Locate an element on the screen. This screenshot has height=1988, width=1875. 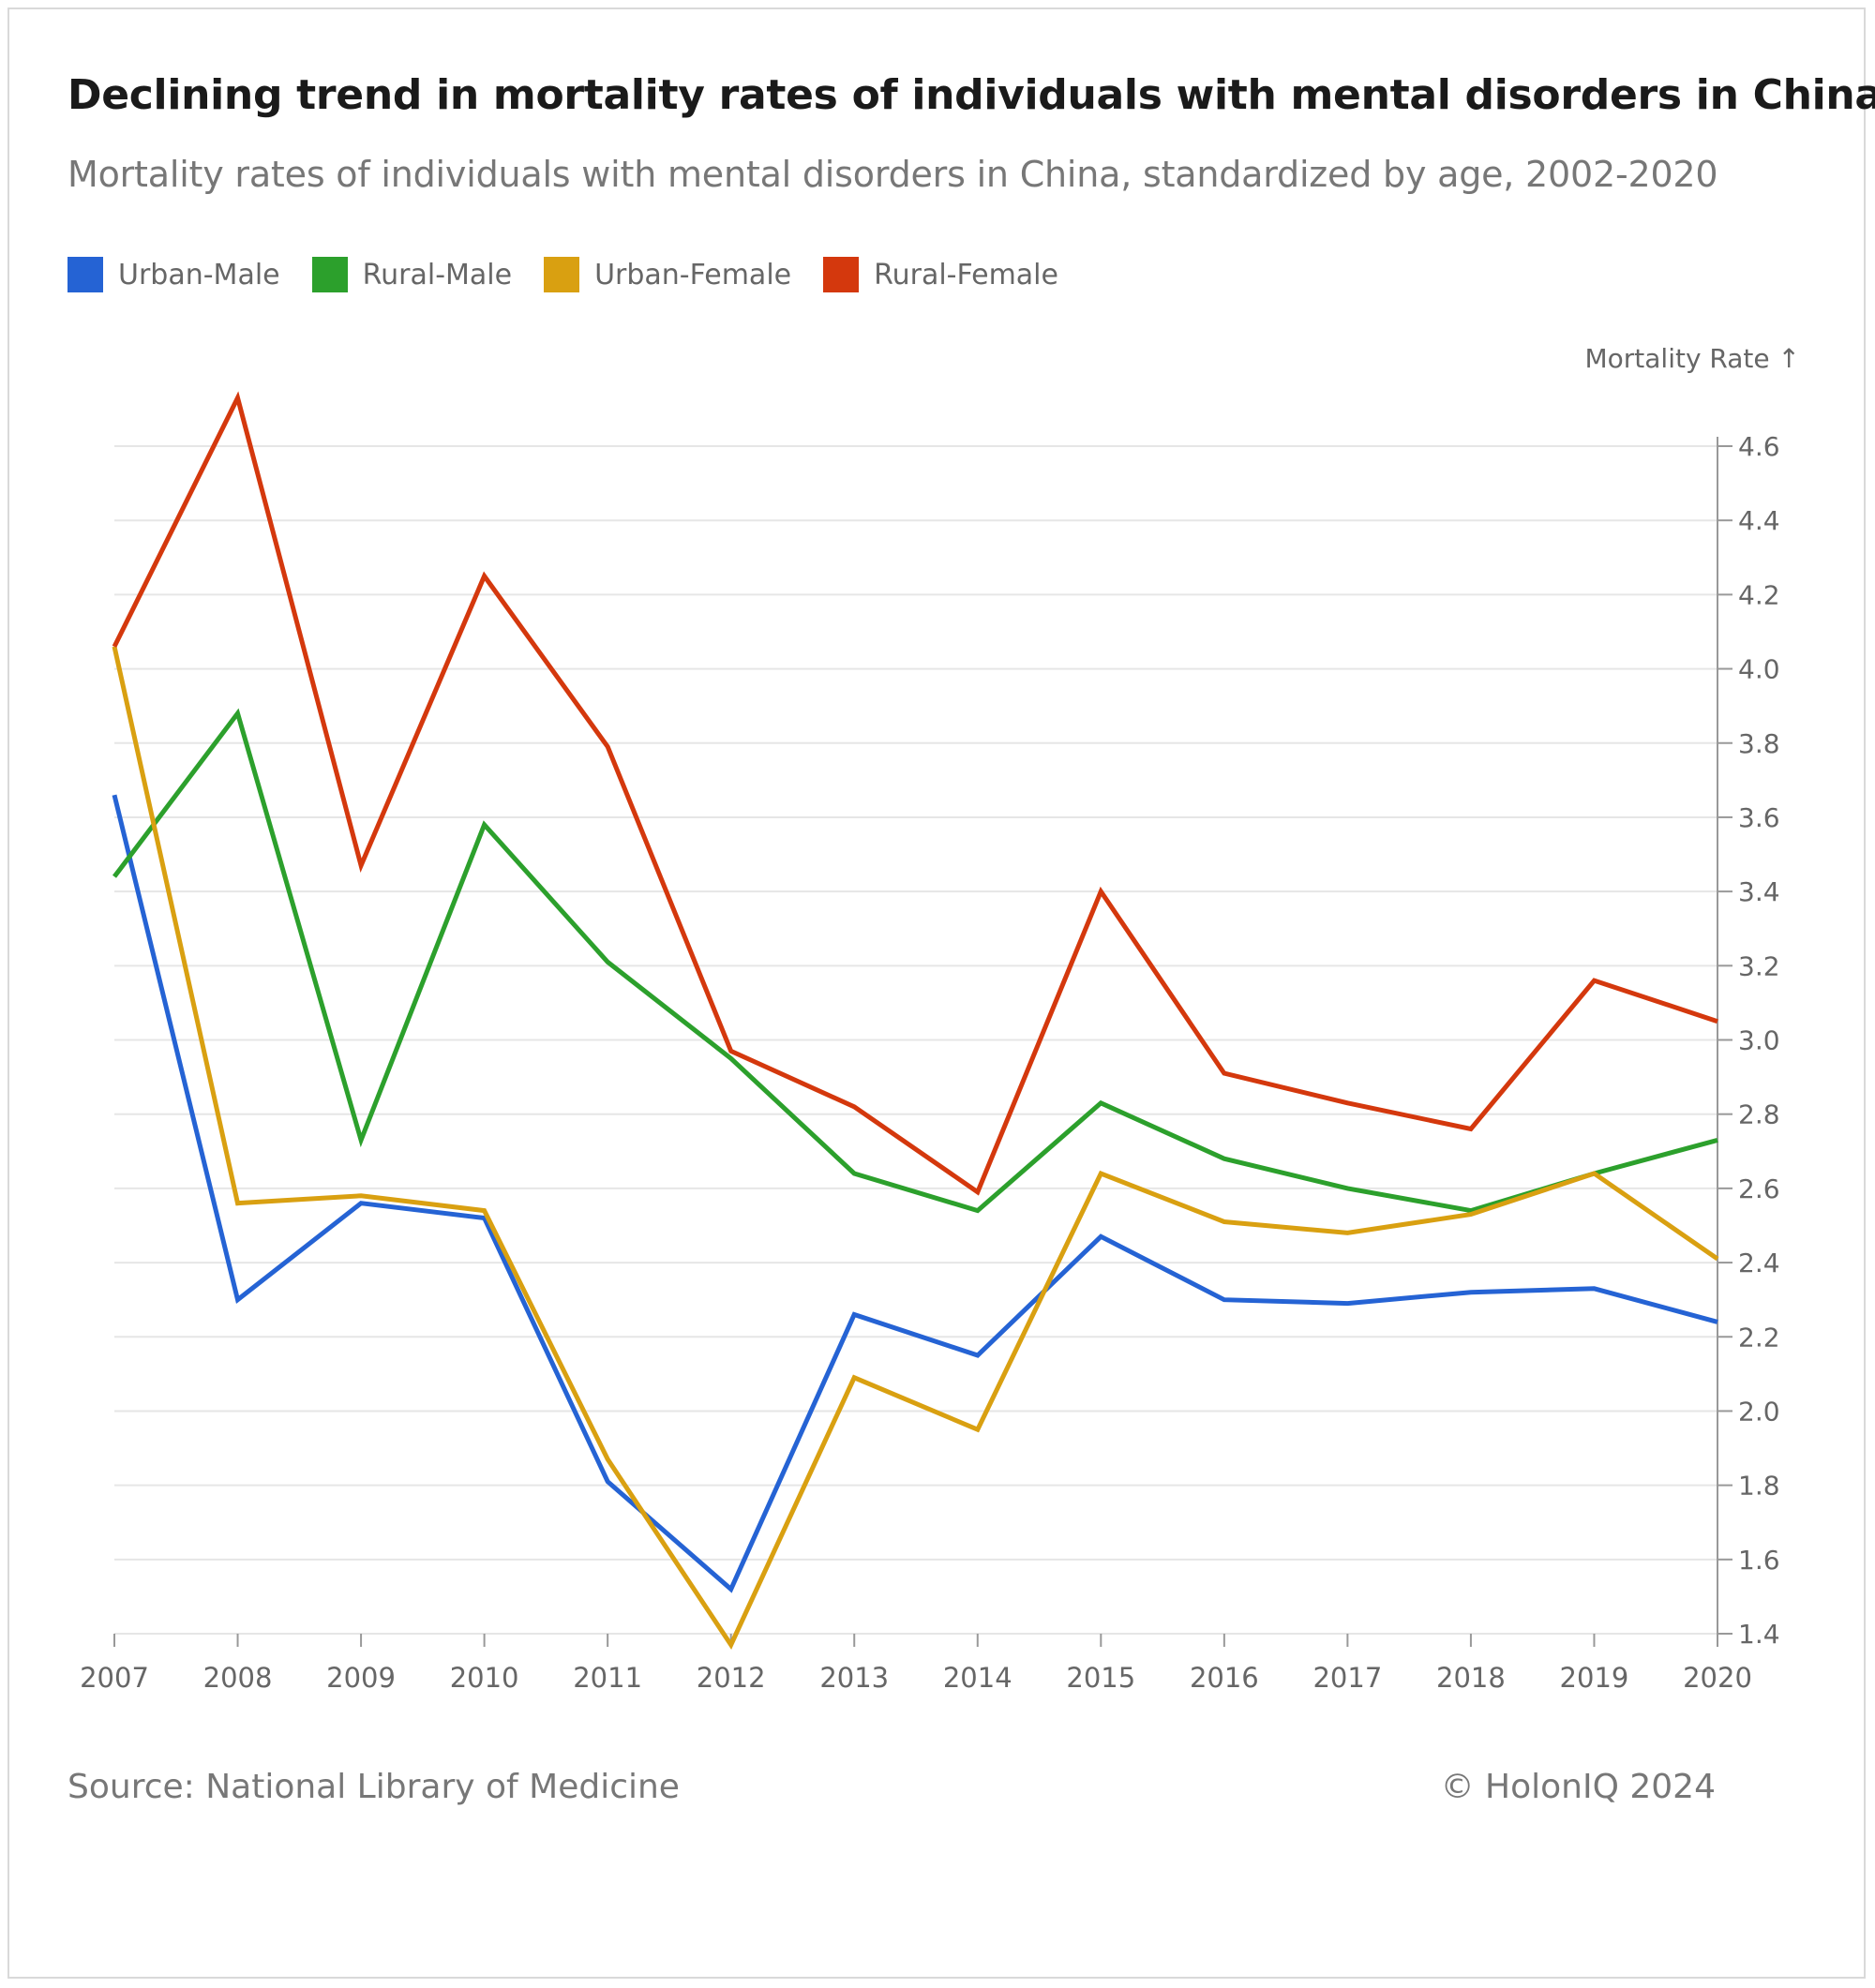
legend-swatch-rural-female is located at coordinates (841, 274).